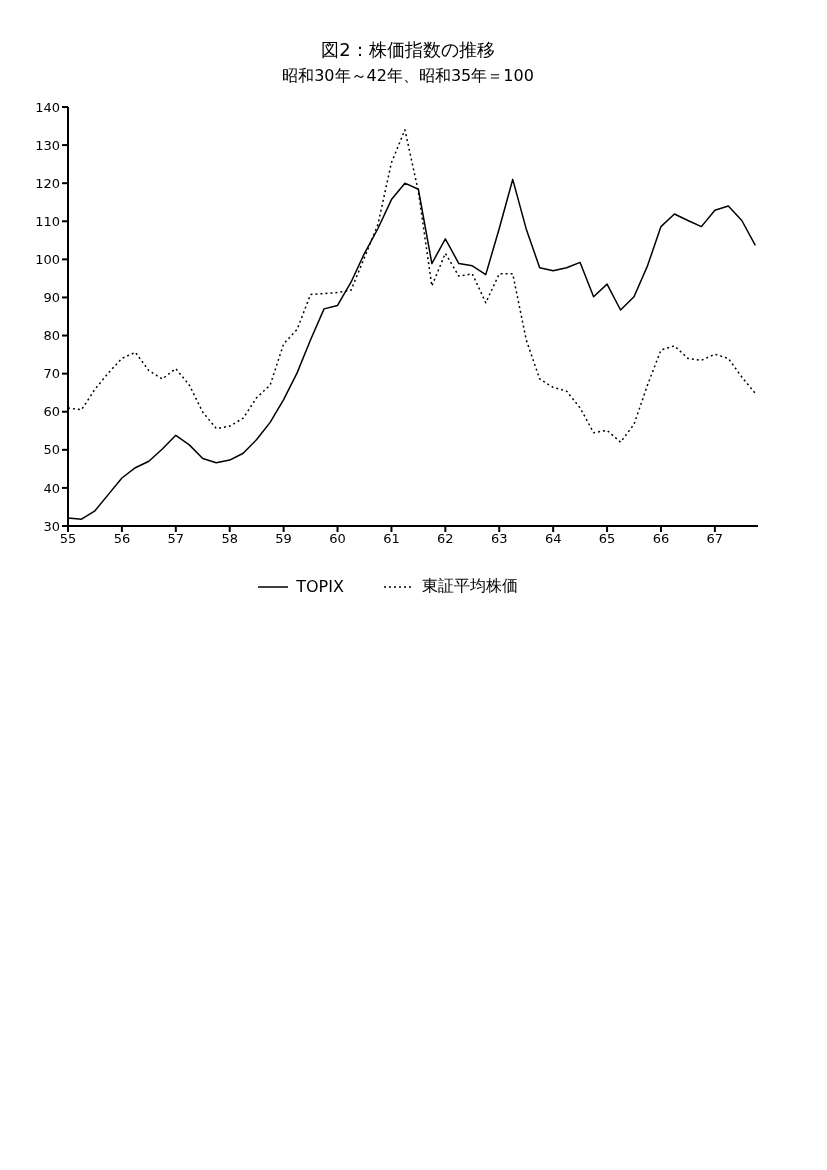 Image resolution: width=827 pixels, height=1170 pixels. I want to click on x-tick-label: 65, so click(607, 539).